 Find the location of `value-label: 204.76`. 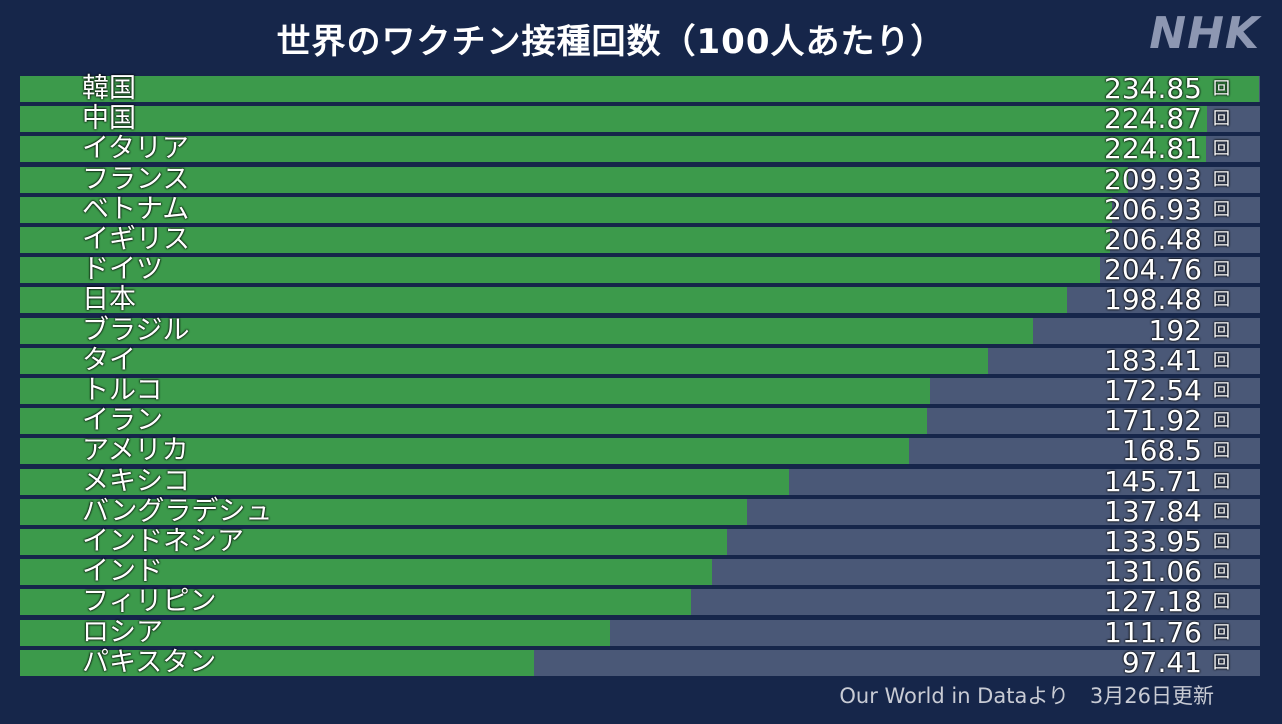

value-label: 204.76 is located at coordinates (1153, 270).